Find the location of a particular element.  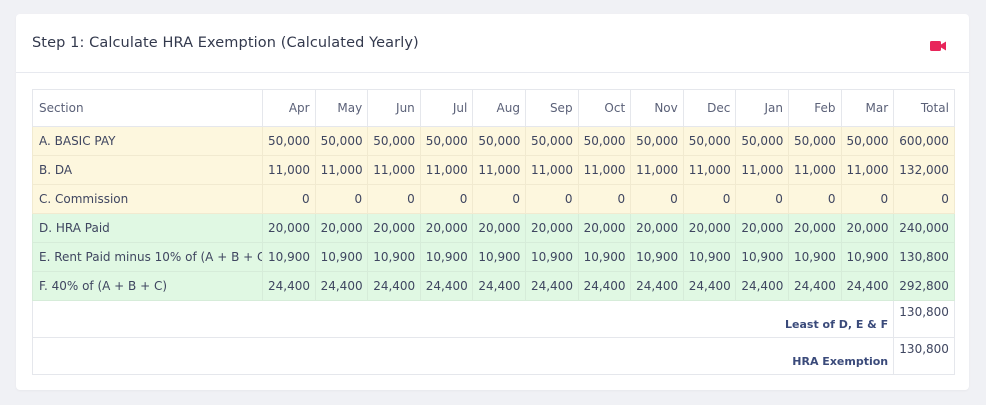

column-header-nov: Nov is located at coordinates (657, 108).